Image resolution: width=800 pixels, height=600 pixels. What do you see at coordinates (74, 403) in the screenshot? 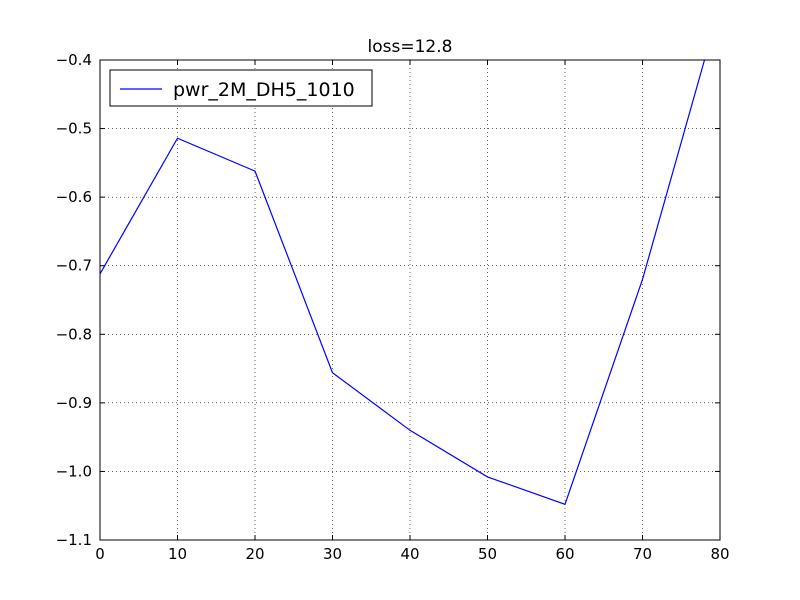
I see `y-tick-label: −0.9` at bounding box center [74, 403].